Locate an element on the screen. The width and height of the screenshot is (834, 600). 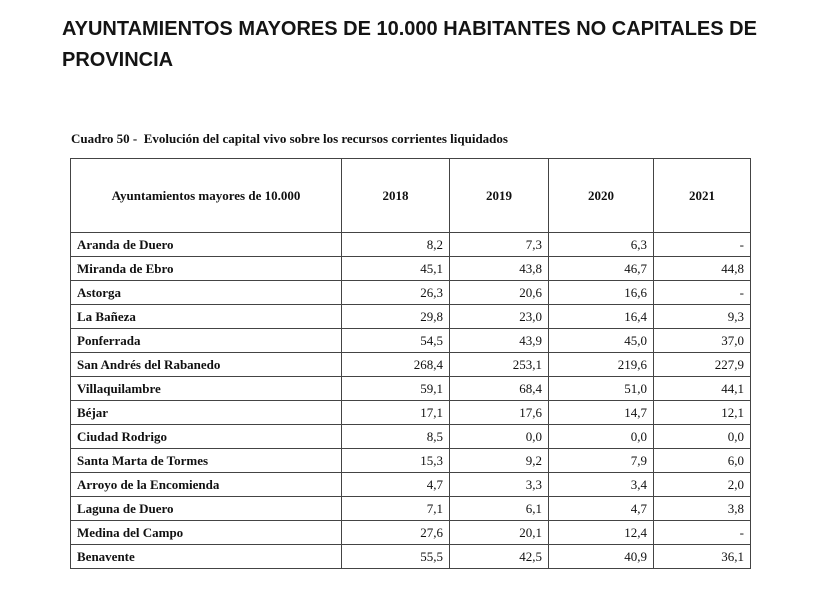
value-cell-2020: 3,4 is located at coordinates (601, 484).